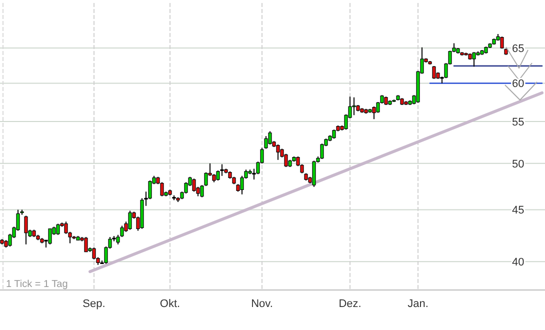  I want to click on y-tick-label: 55, so click(518, 122).